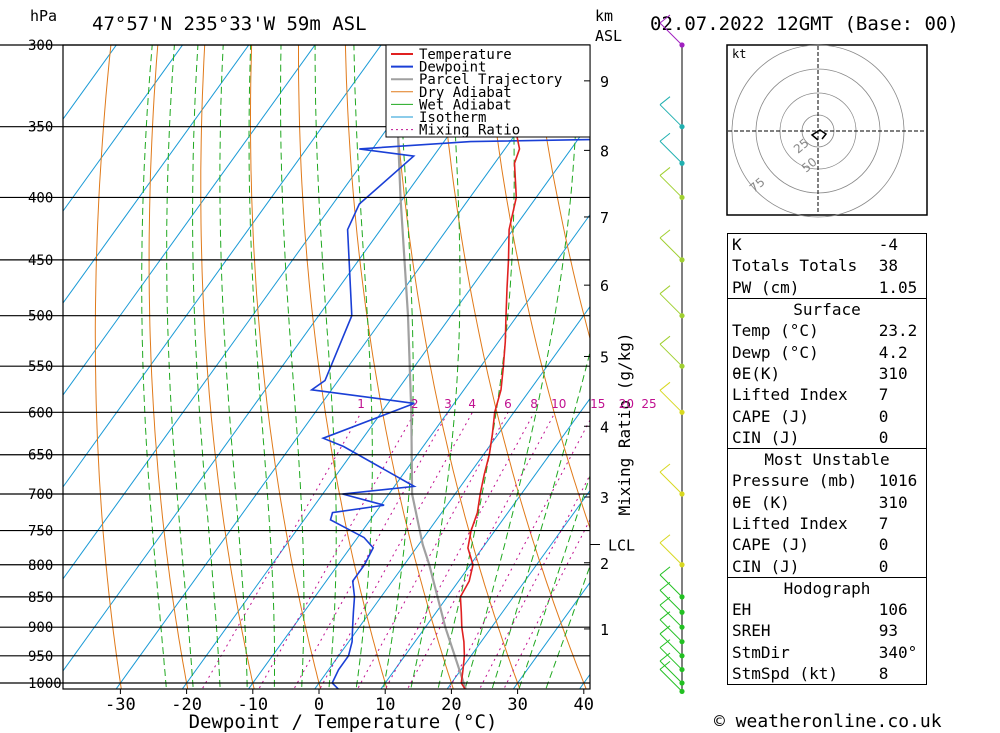 The image size is (1000, 733). I want to click on index-label: CIN (J), so click(766, 437).